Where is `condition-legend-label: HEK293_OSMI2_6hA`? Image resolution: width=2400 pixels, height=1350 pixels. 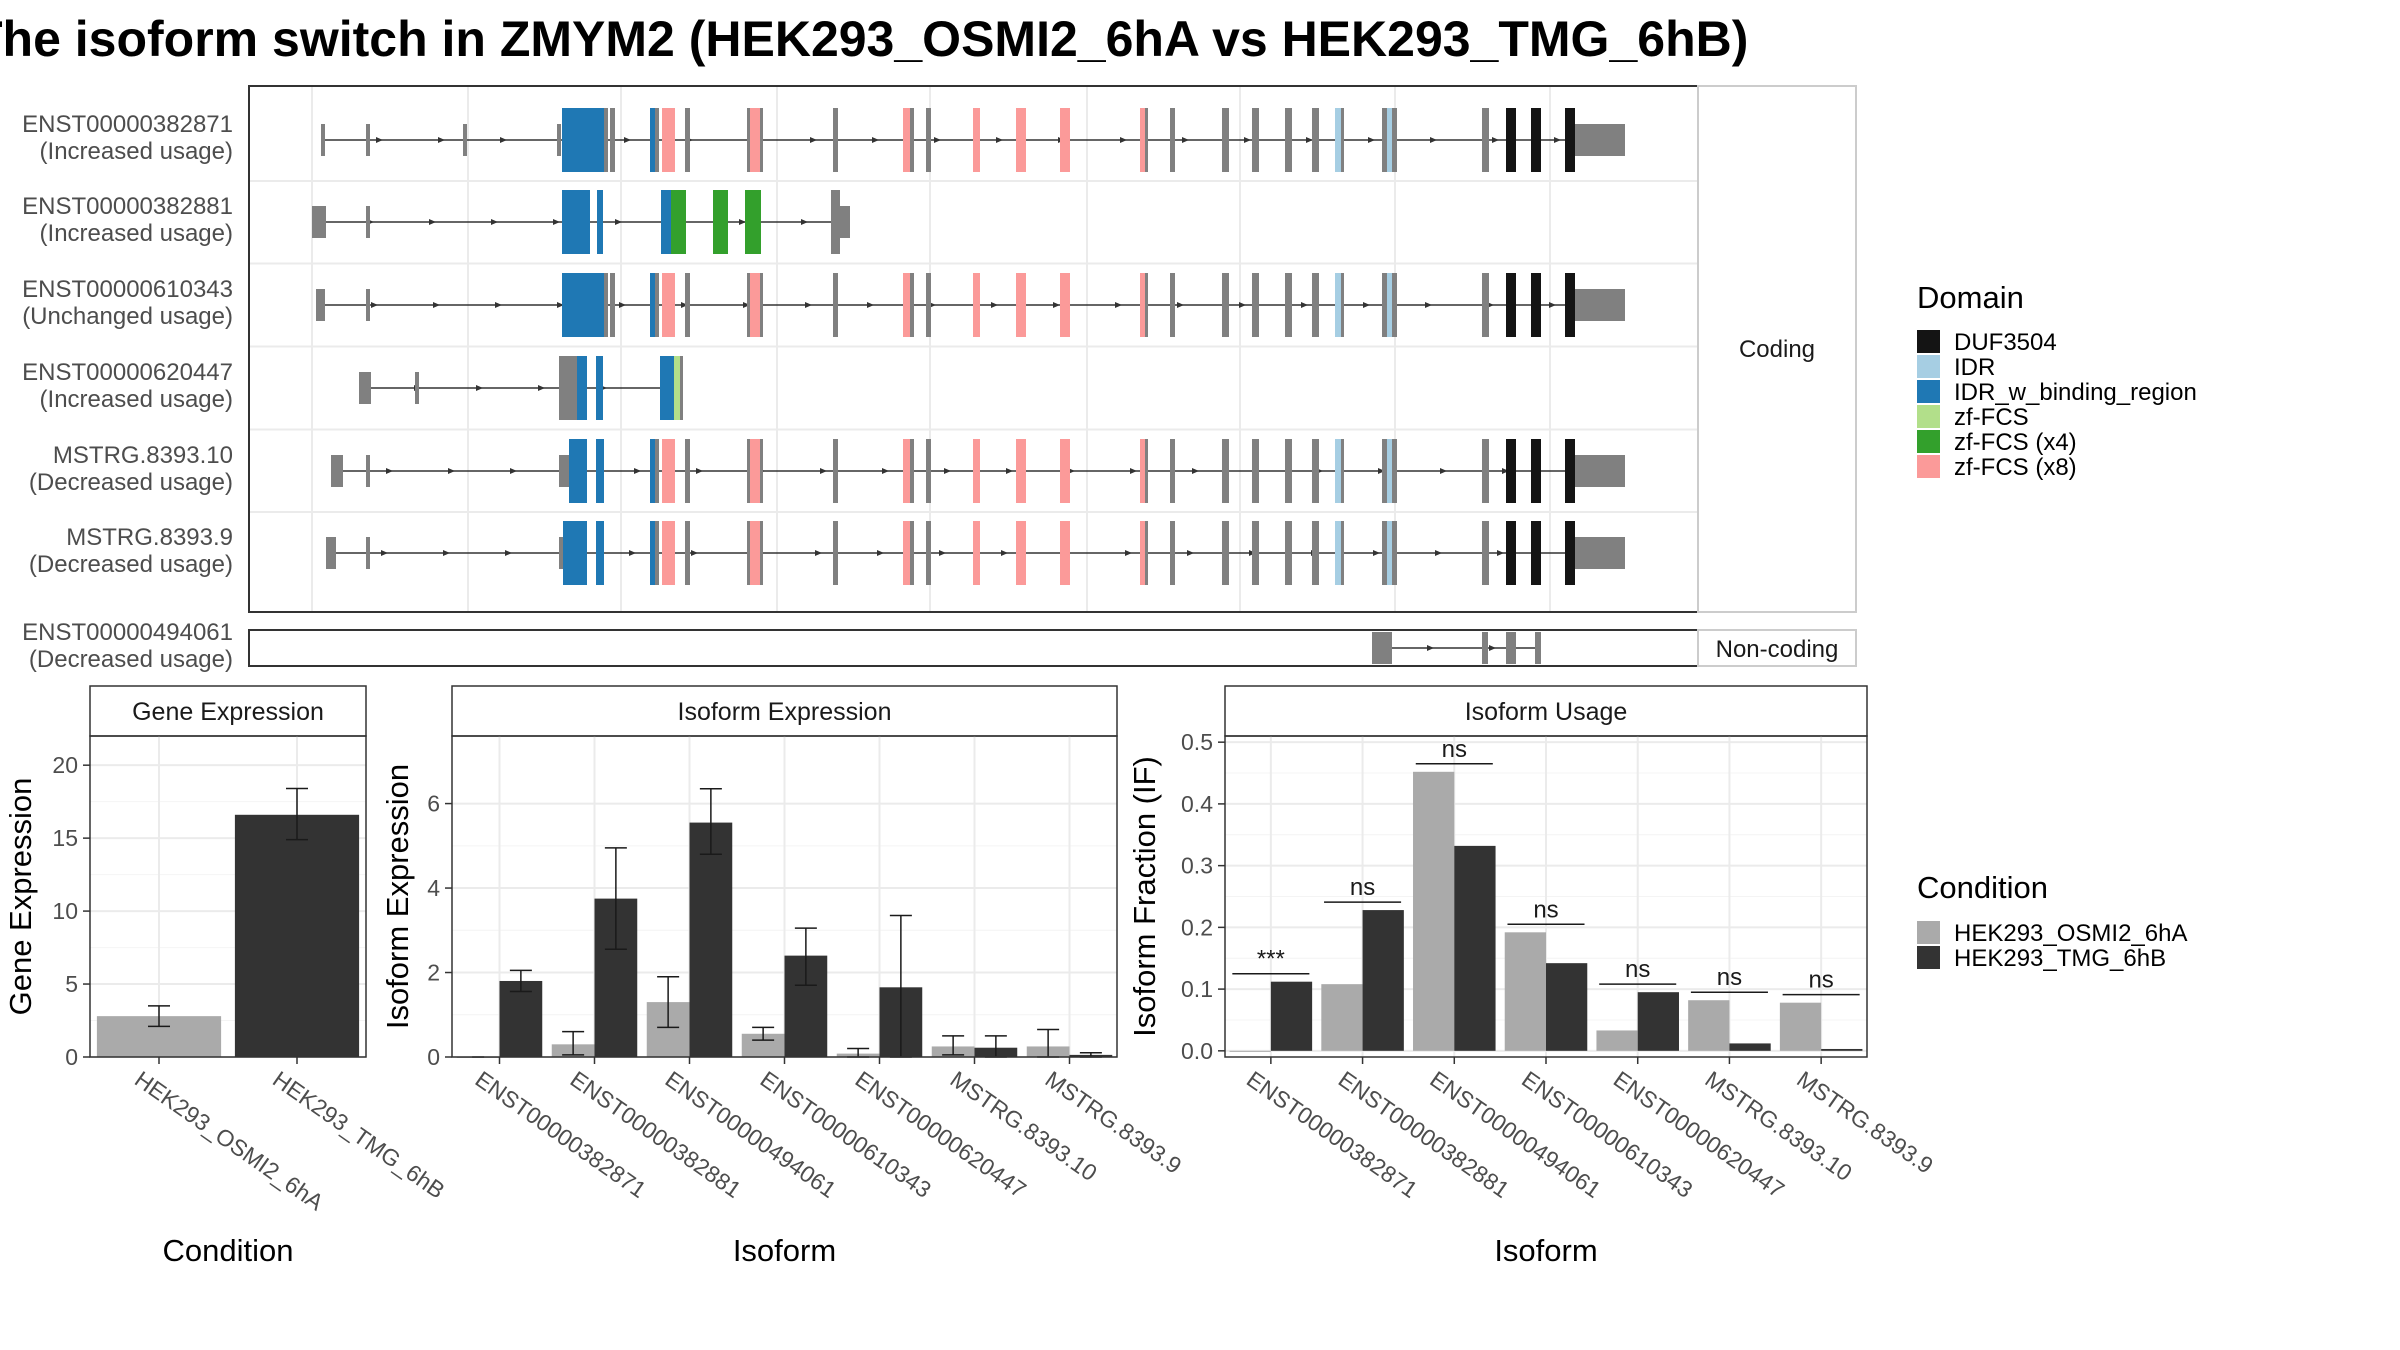
condition-legend-label: HEK293_OSMI2_6hA is located at coordinates (2070, 933).